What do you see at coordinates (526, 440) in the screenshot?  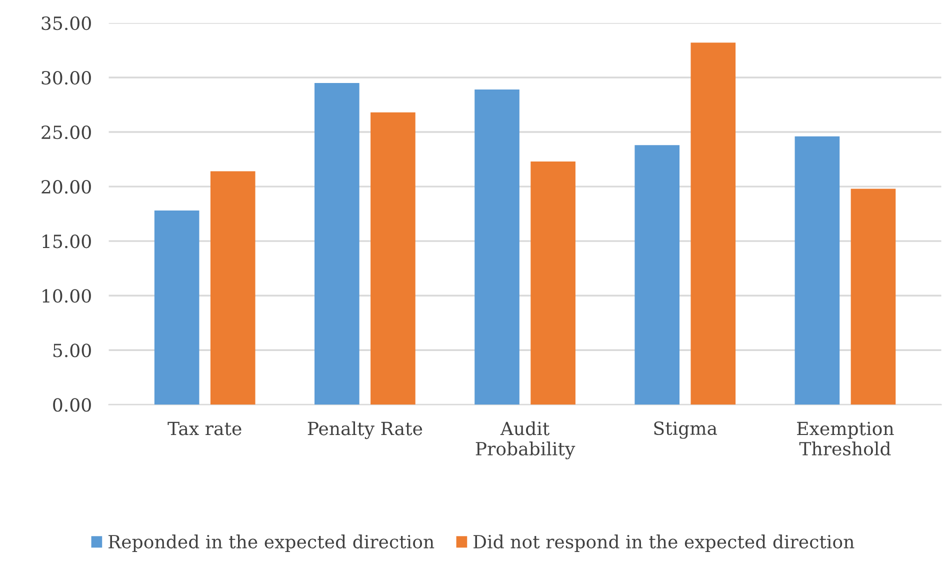 I see `x-tick-label: Audit Probability` at bounding box center [526, 440].